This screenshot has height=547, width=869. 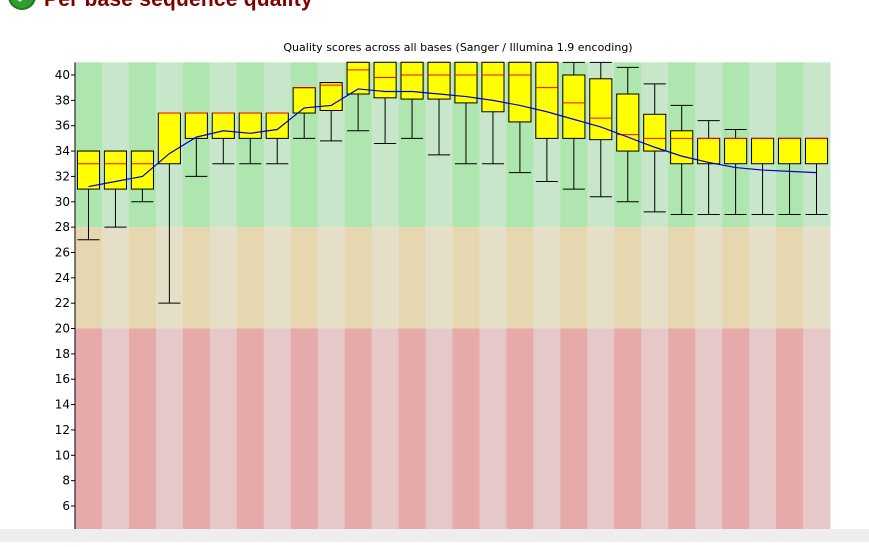 What do you see at coordinates (62, 227) in the screenshot?
I see `y-tick-label: 28` at bounding box center [62, 227].